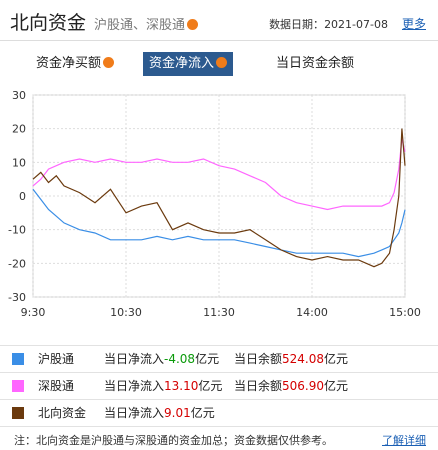 This screenshot has width=438, height=450. What do you see at coordinates (312, 312) in the screenshot?
I see `x-tick-label: 14:00` at bounding box center [312, 312].